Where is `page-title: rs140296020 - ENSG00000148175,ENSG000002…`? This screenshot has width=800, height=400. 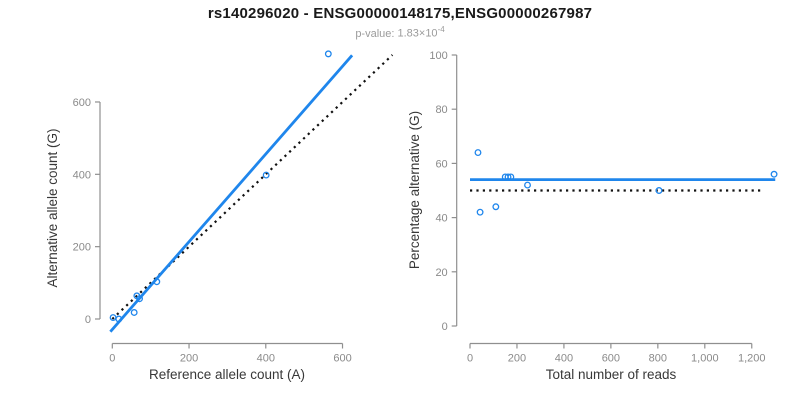
page-title: rs140296020 - ENSG00000148175,ENSG000002… is located at coordinates (400, 13).